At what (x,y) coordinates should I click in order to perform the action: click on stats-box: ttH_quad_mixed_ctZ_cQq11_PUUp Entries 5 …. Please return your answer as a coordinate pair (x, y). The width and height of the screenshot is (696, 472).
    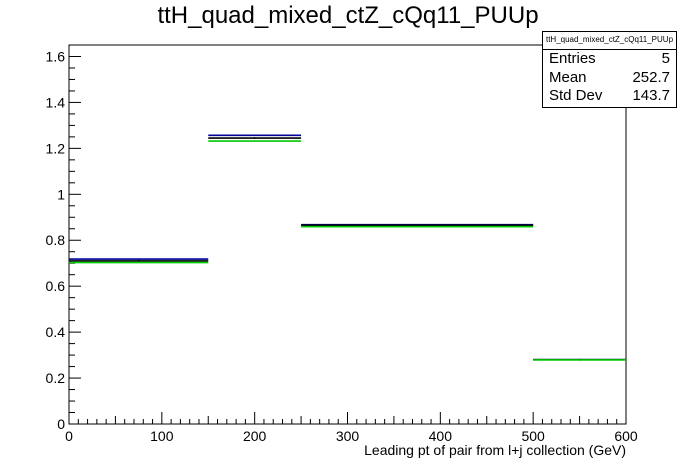
    Looking at the image, I should click on (609, 69).